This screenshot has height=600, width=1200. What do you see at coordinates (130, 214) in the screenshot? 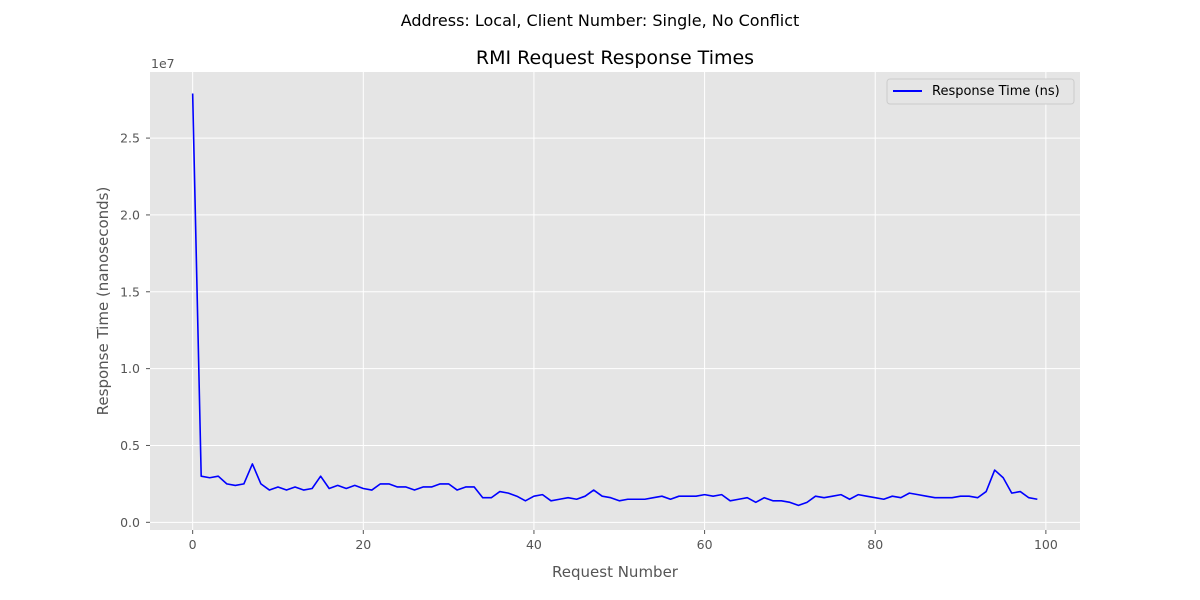
I see `y-tick-label: 2.0` at bounding box center [130, 214].